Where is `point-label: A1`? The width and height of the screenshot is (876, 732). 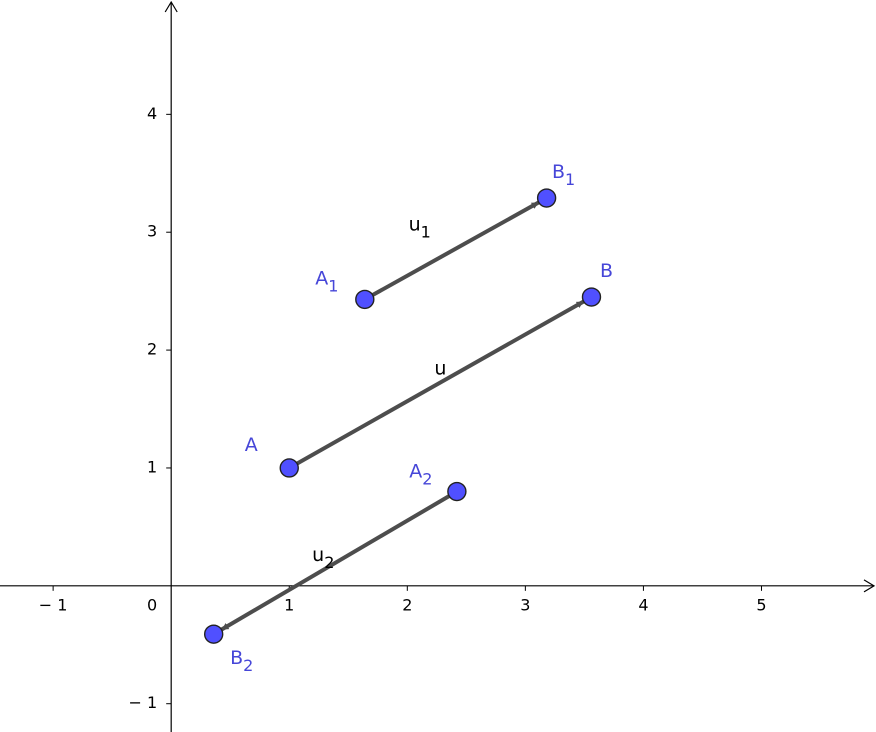 point-label: A1 is located at coordinates (326, 281).